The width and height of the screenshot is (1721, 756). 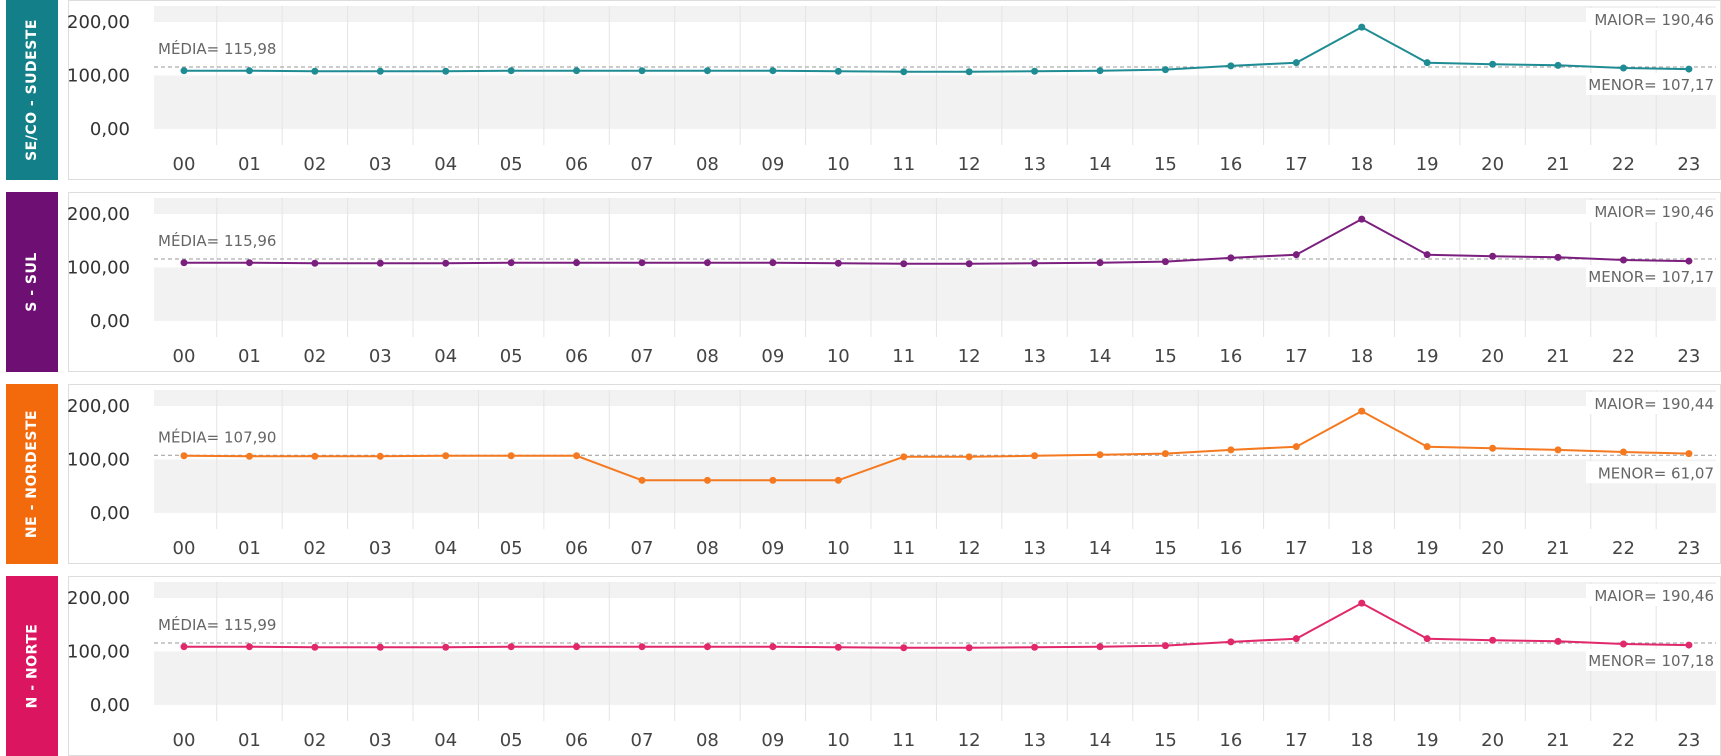 What do you see at coordinates (1492, 356) in the screenshot?
I see `x-tick-label: 20` at bounding box center [1492, 356].